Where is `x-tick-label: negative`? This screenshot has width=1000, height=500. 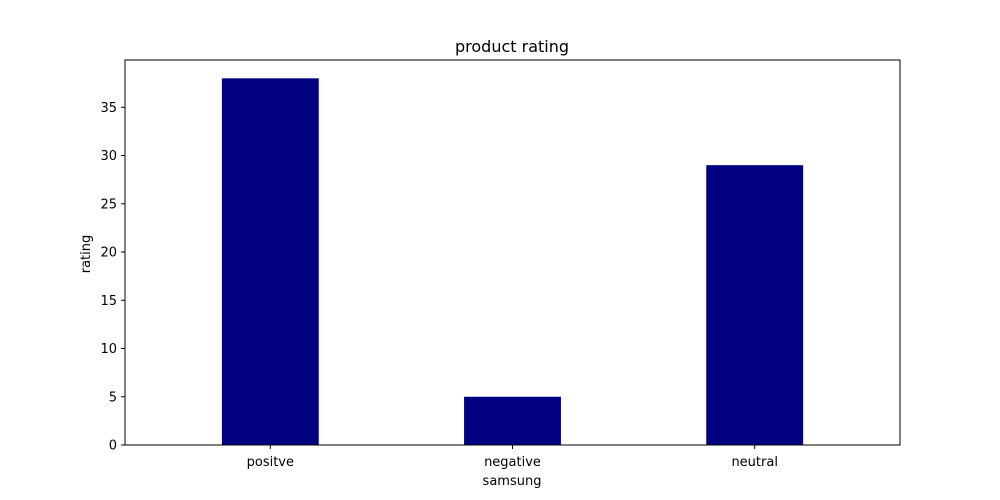 x-tick-label: negative is located at coordinates (512, 462).